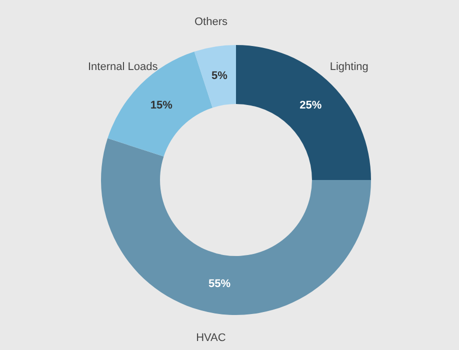 The height and width of the screenshot is (350, 459). I want to click on data-label: 15%, so click(161, 105).